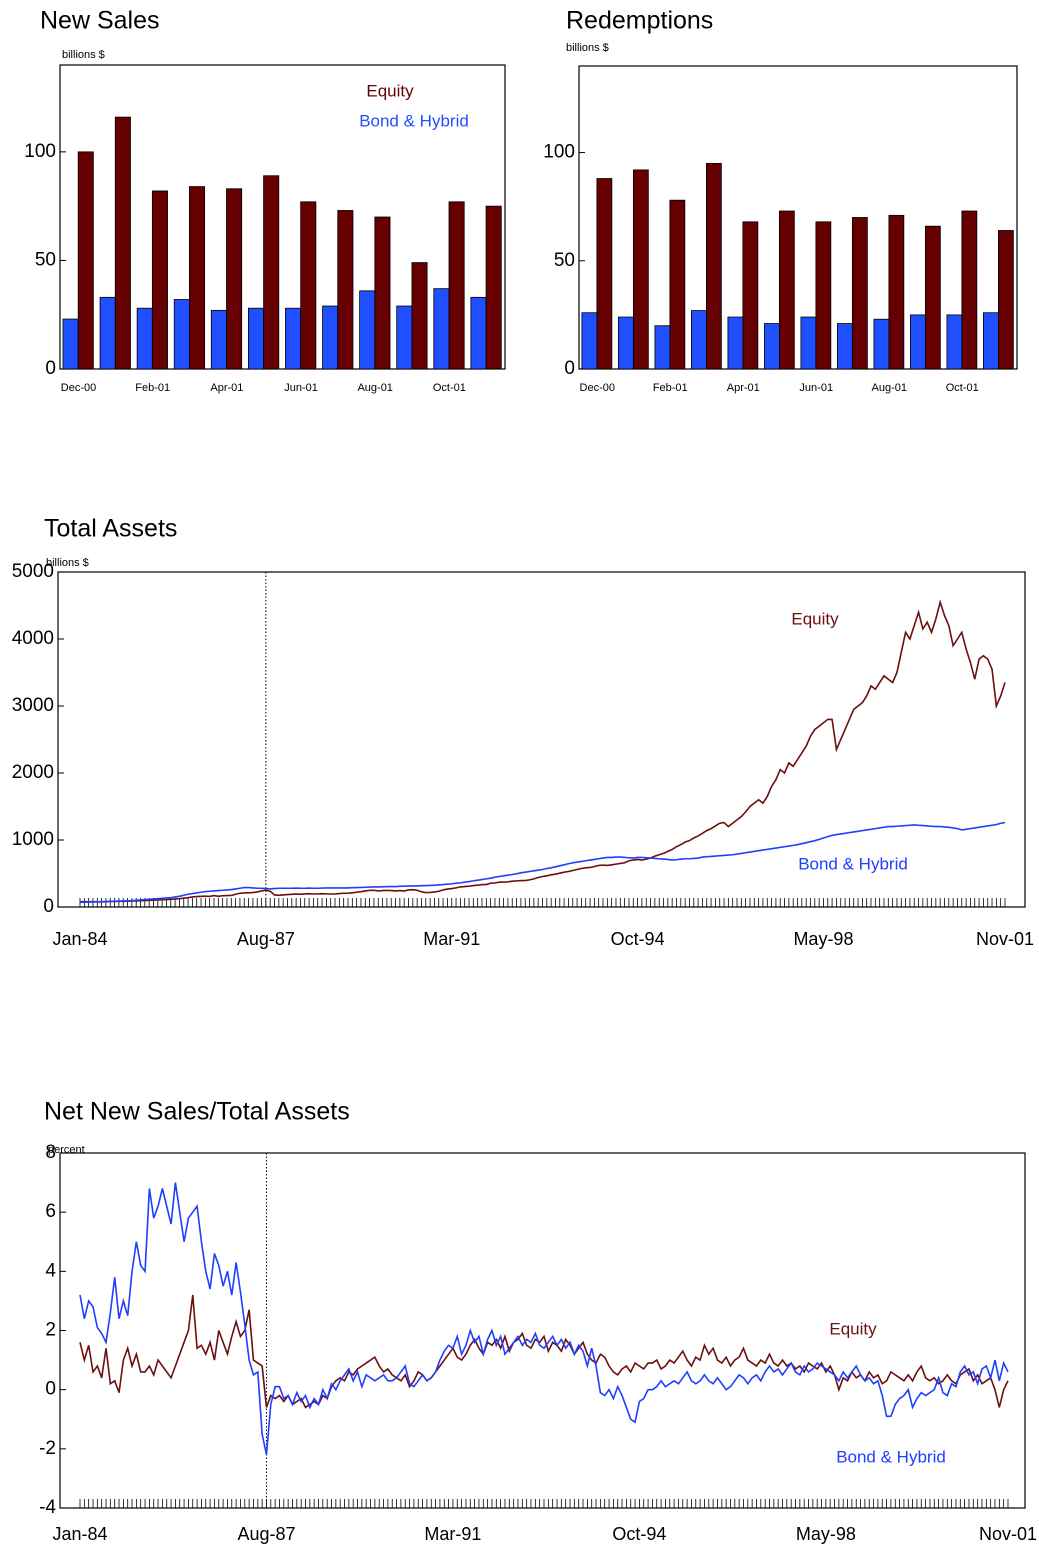 The width and height of the screenshot is (1039, 1549). Describe the element at coordinates (47, 1448) in the screenshot. I see `y-tick-label: -2` at that location.